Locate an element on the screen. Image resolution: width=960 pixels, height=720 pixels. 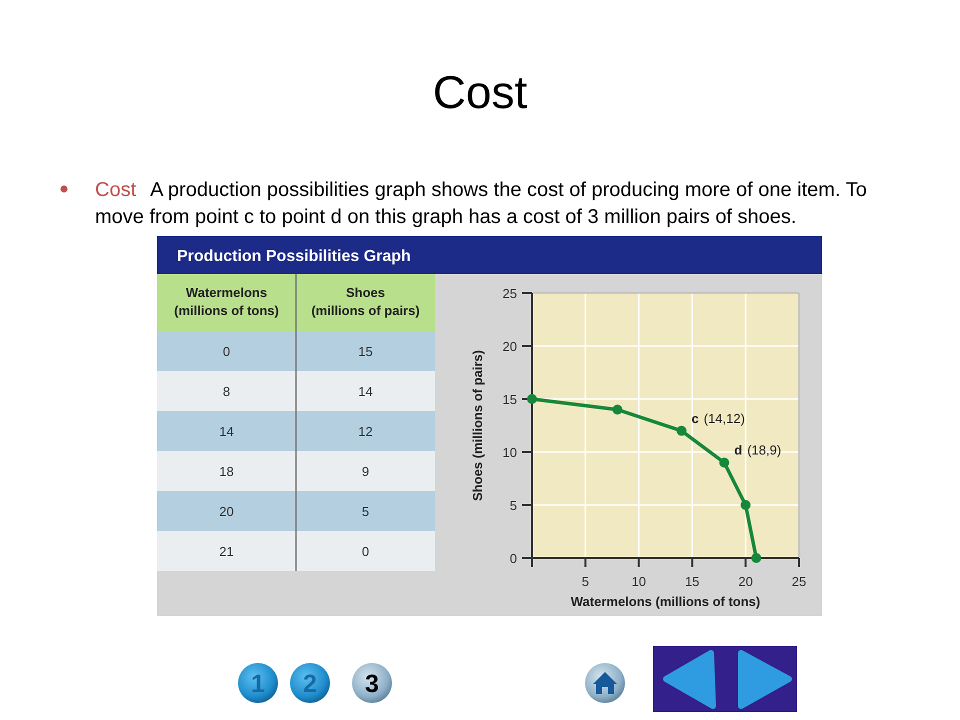
text: 20 is located at coordinates (226, 511).